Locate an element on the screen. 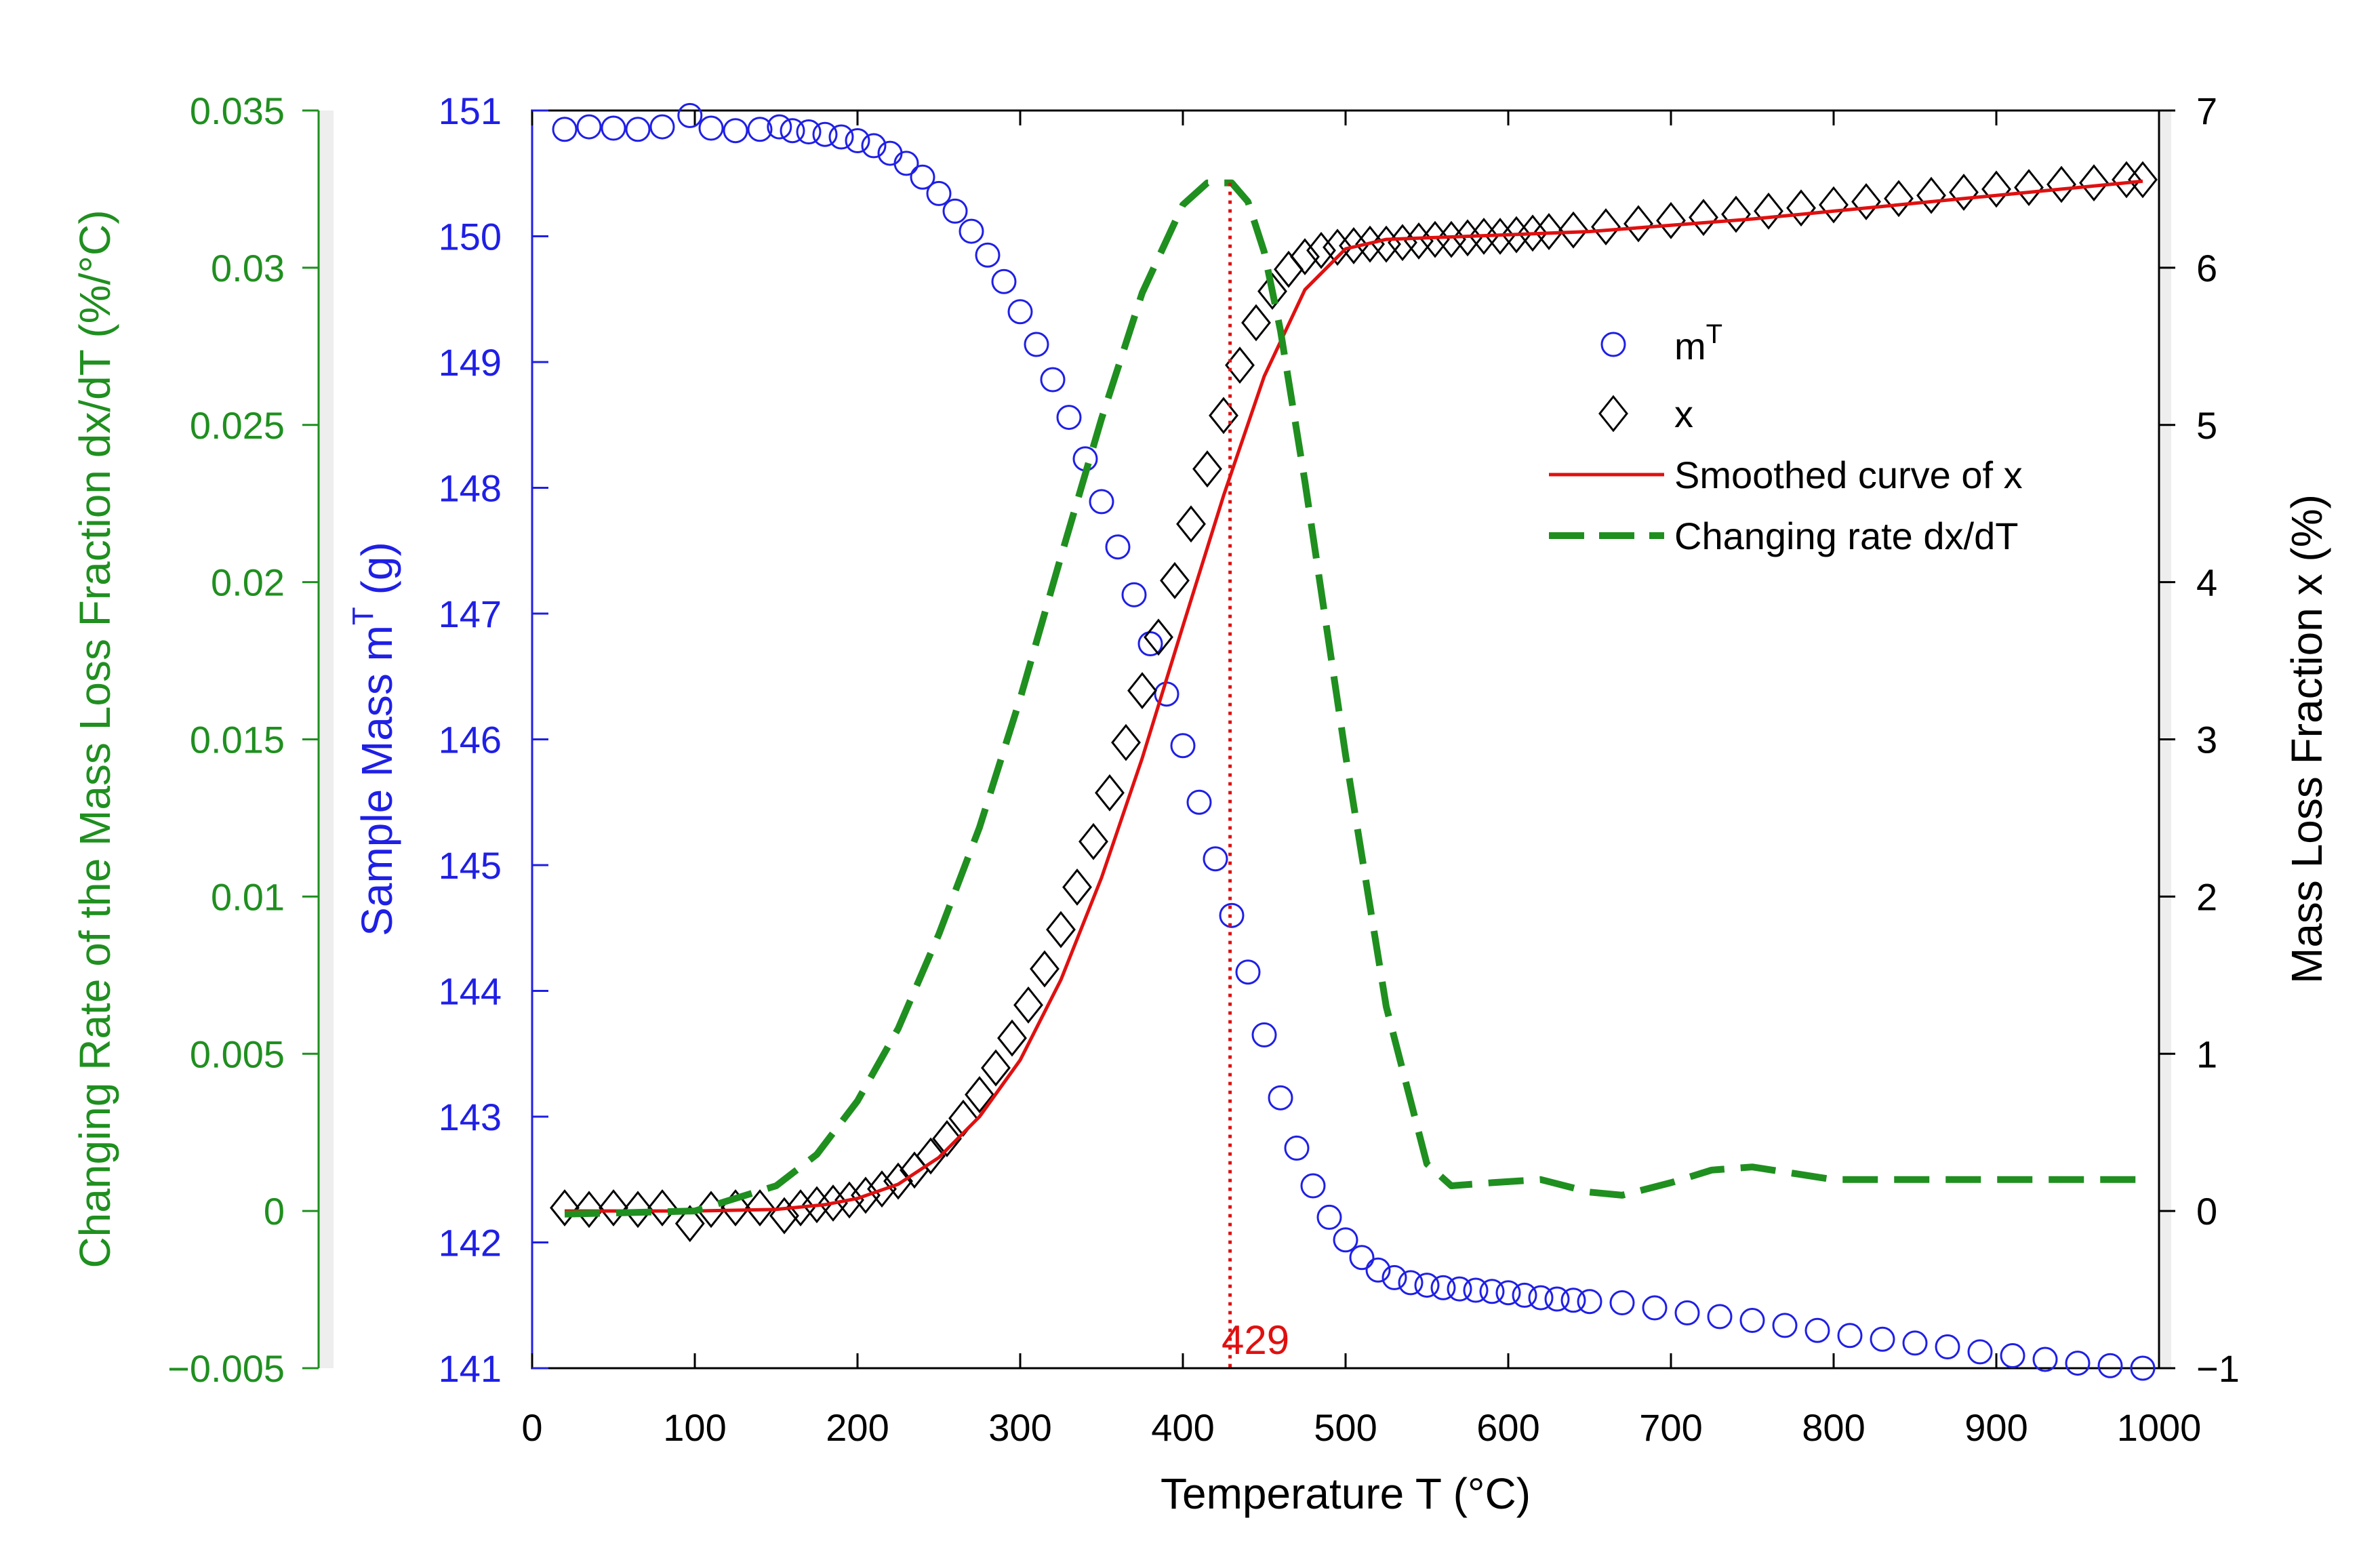 The width and height of the screenshot is (2380, 1556). left_outer-tick-label: 0.03 is located at coordinates (248, 268).